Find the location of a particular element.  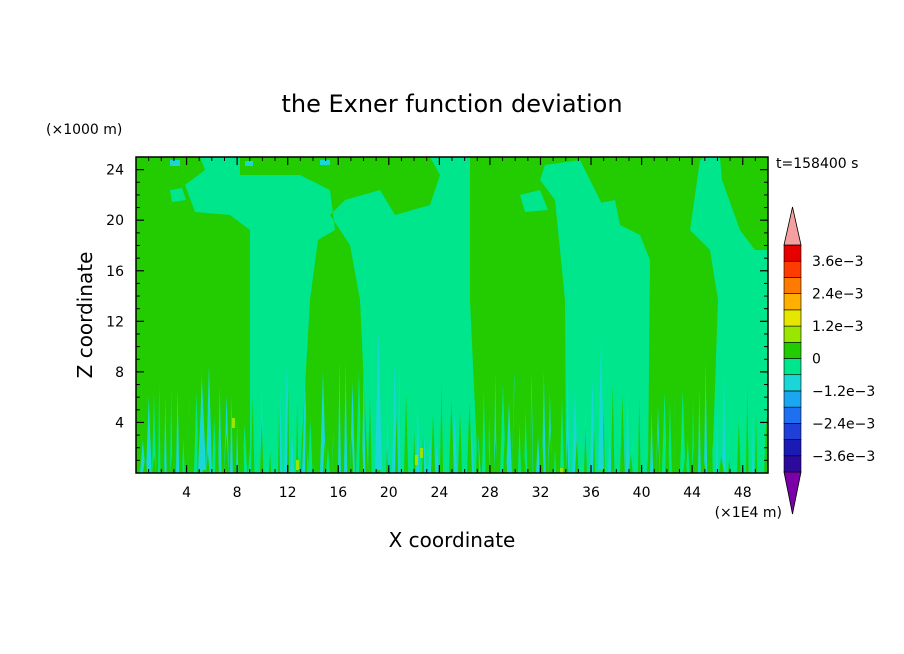

x-tick-label: 16 is located at coordinates (338, 493).